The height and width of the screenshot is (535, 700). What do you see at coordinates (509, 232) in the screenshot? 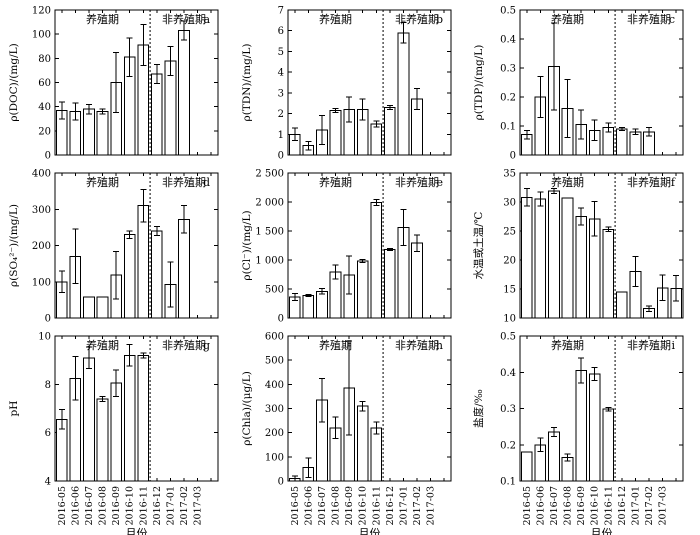
I see `y-tick-label: 25` at bounding box center [509, 232].